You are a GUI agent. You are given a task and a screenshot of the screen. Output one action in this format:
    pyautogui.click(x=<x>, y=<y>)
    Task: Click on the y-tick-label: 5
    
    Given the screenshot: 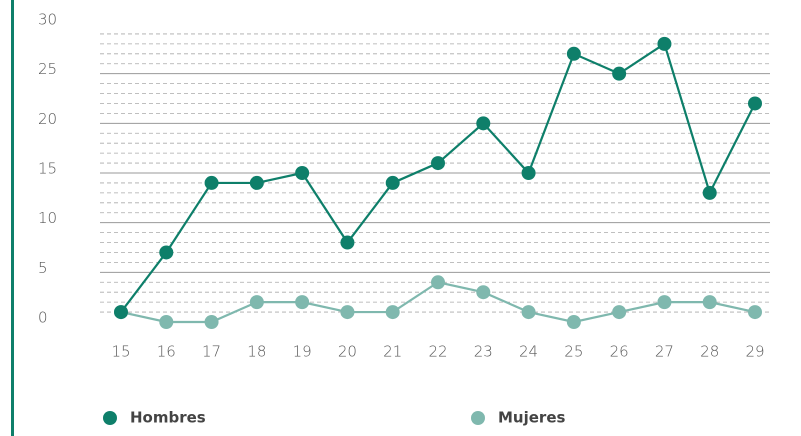 What is the action you would take?
    pyautogui.click(x=43, y=268)
    